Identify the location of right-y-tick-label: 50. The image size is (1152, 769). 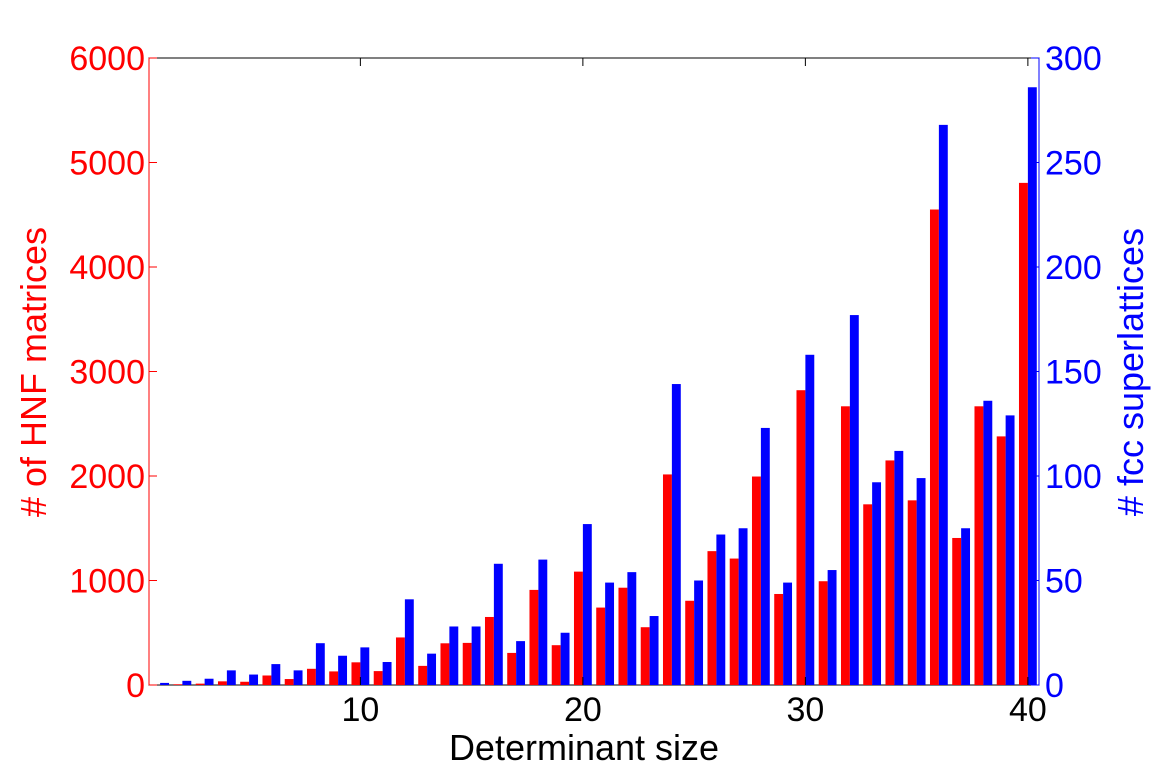
(1064, 582).